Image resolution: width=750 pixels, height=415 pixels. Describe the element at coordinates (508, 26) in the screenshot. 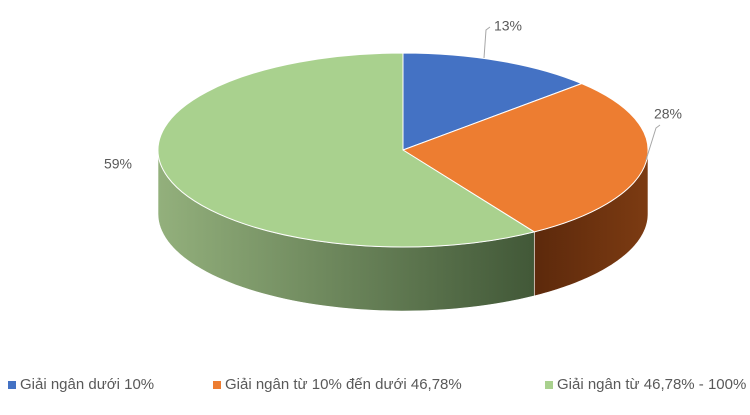

I see `data-label: 13%` at that location.